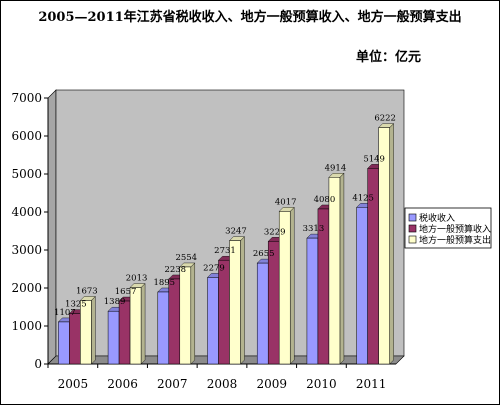  I want to click on y-tick-label: 2000, so click(26, 288).